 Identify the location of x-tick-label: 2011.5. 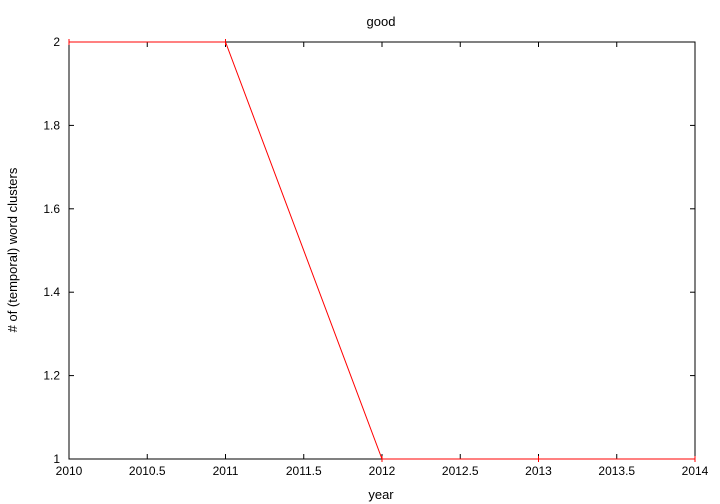
(304, 471).